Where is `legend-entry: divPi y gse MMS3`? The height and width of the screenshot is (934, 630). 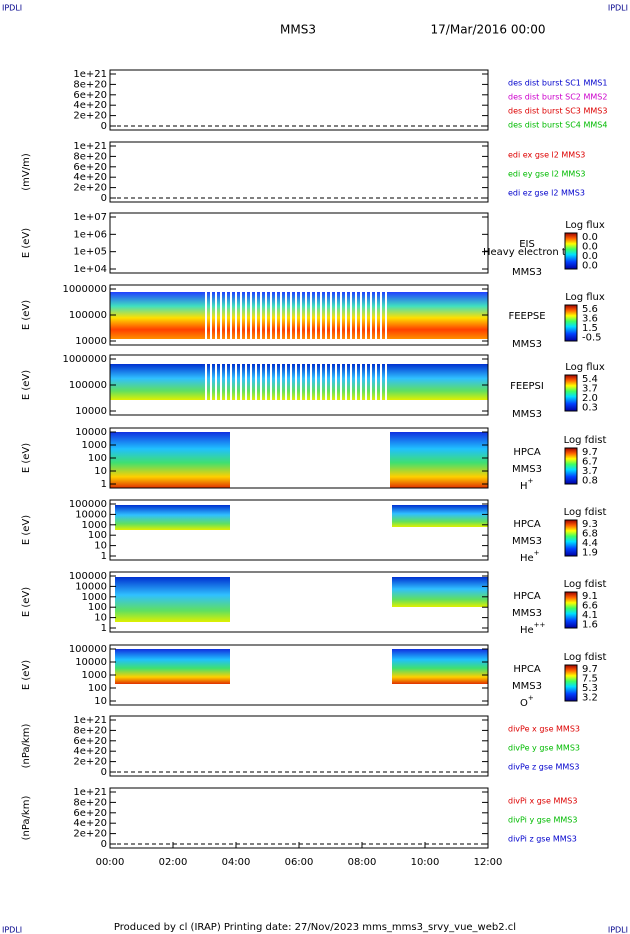
legend-entry: divPi y gse MMS3 is located at coordinates (542, 820).